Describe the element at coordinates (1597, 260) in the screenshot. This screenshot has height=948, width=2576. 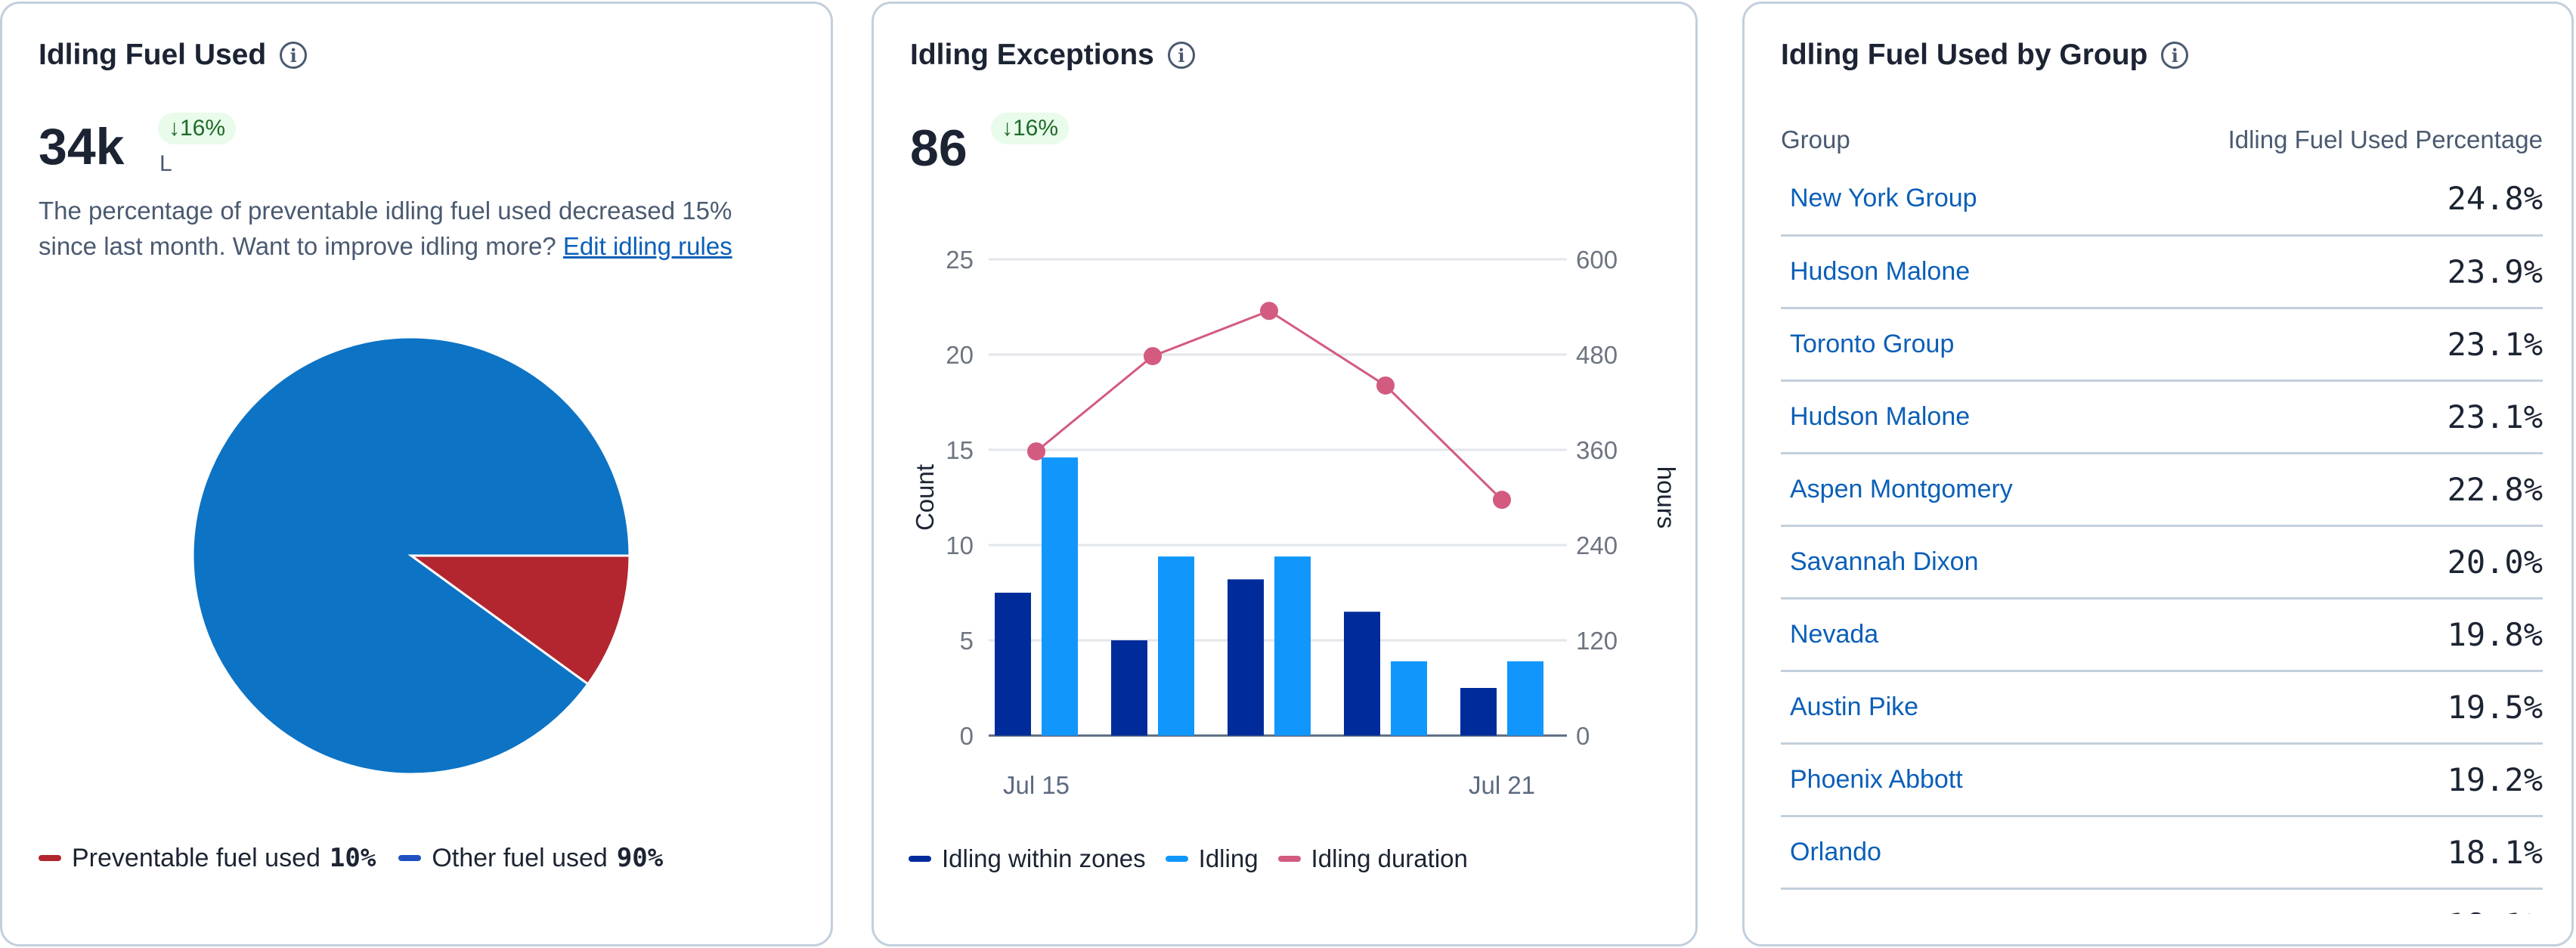
I see `y2-tick-label: 600` at that location.